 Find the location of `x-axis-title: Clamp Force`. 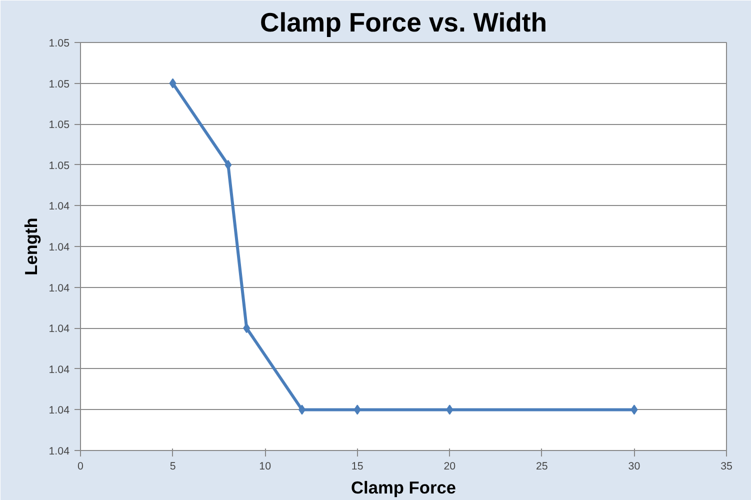

x-axis-title: Clamp Force is located at coordinates (403, 488).